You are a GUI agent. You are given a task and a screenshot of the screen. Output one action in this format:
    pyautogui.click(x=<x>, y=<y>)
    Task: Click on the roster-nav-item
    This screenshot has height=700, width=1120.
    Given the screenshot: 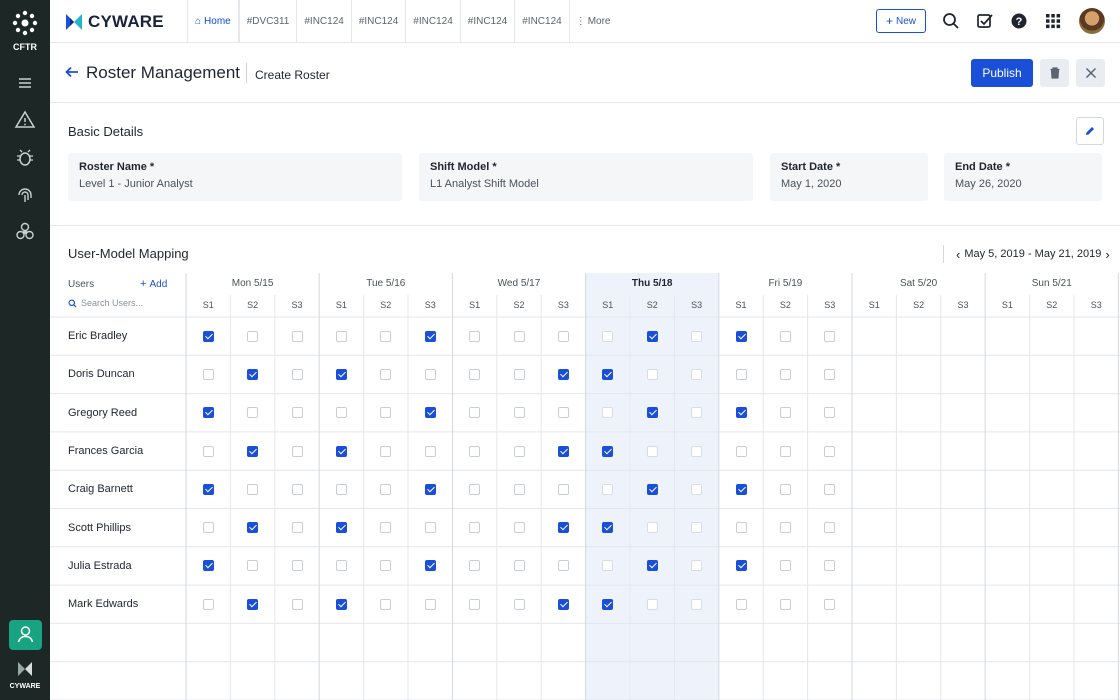 What is the action you would take?
    pyautogui.click(x=25, y=635)
    